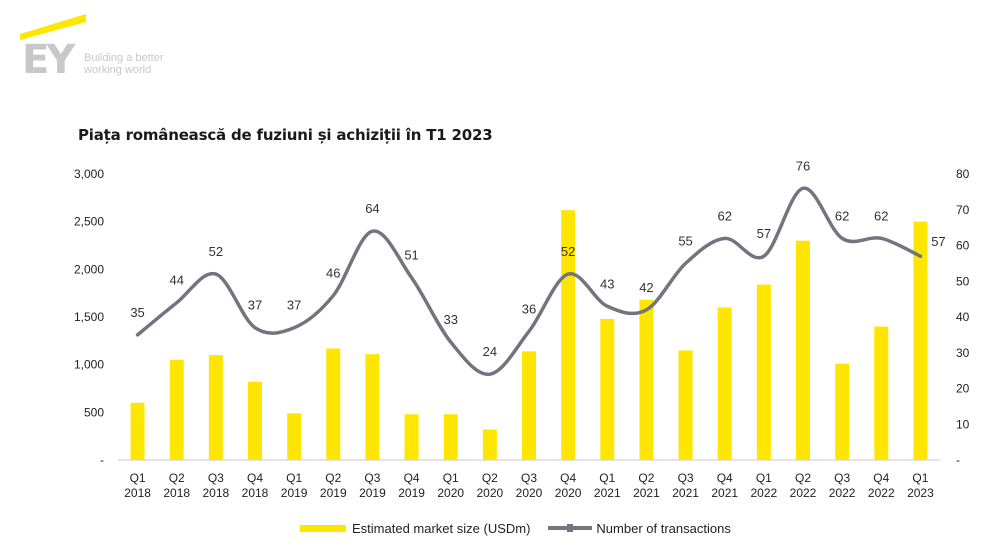 This screenshot has height=553, width=985. I want to click on x-axis-tick-9: Q2 2020, so click(490, 485).